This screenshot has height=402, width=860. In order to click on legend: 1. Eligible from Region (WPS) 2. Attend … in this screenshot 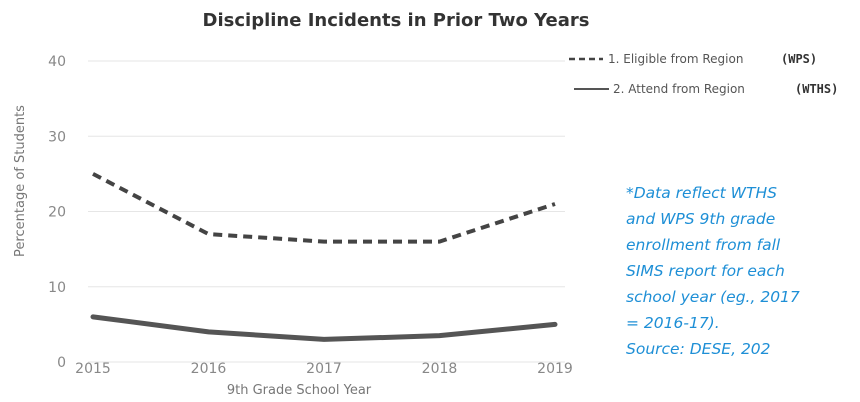, I will do `click(703, 74)`.